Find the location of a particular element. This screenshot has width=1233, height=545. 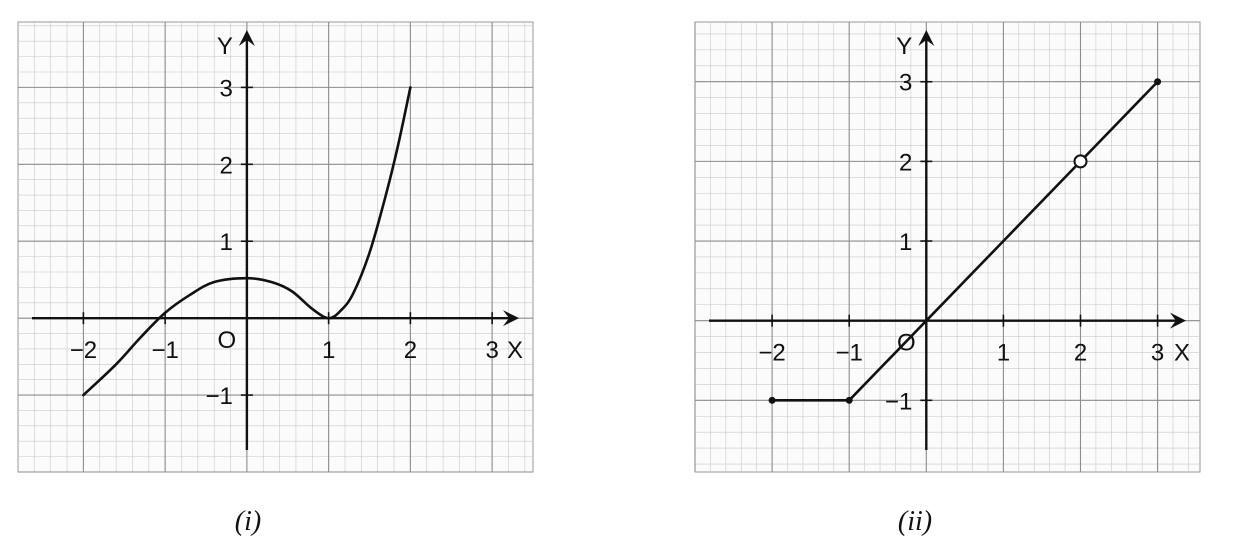

open-point is located at coordinates (1080, 161).